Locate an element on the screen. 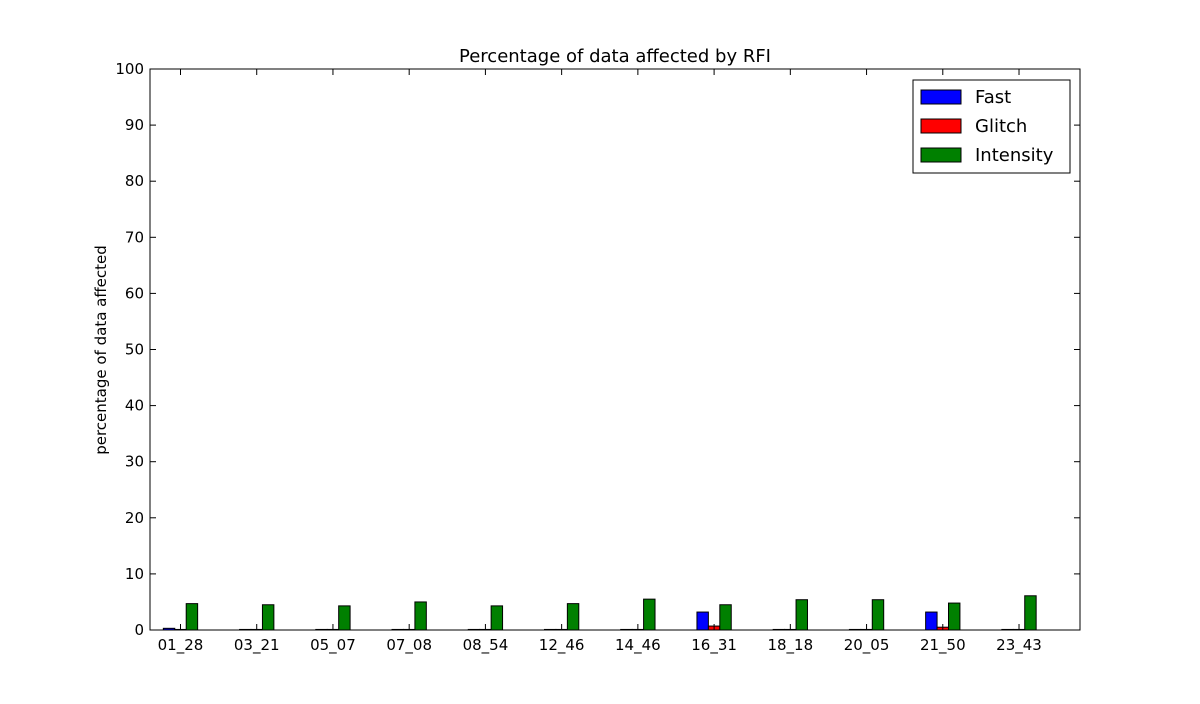  legend-label-glitch: Glitch is located at coordinates (1001, 126).